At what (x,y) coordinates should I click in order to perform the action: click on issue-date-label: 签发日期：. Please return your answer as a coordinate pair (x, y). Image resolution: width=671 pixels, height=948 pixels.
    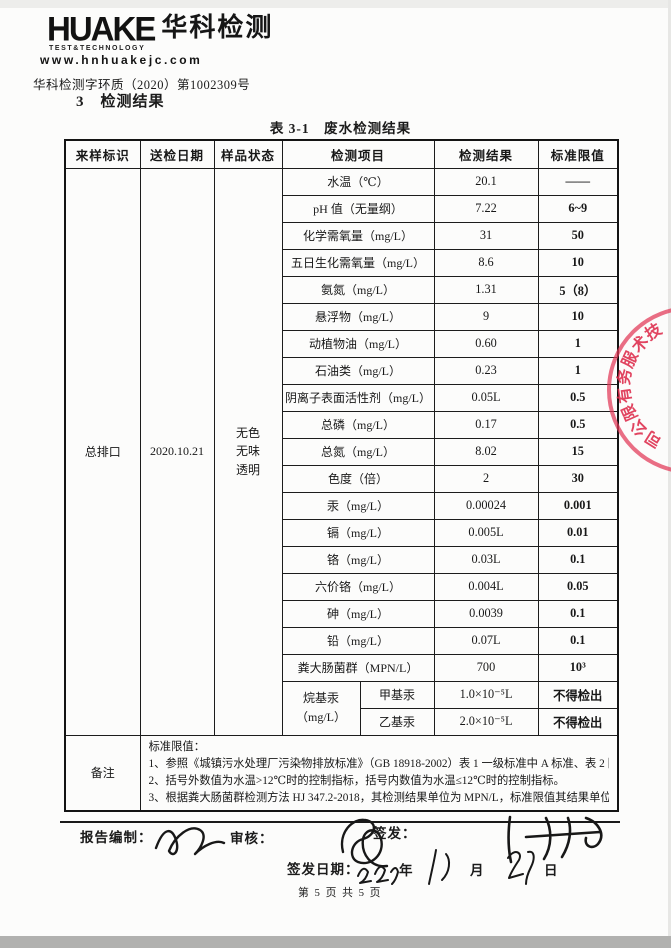
    Looking at the image, I should click on (323, 869).